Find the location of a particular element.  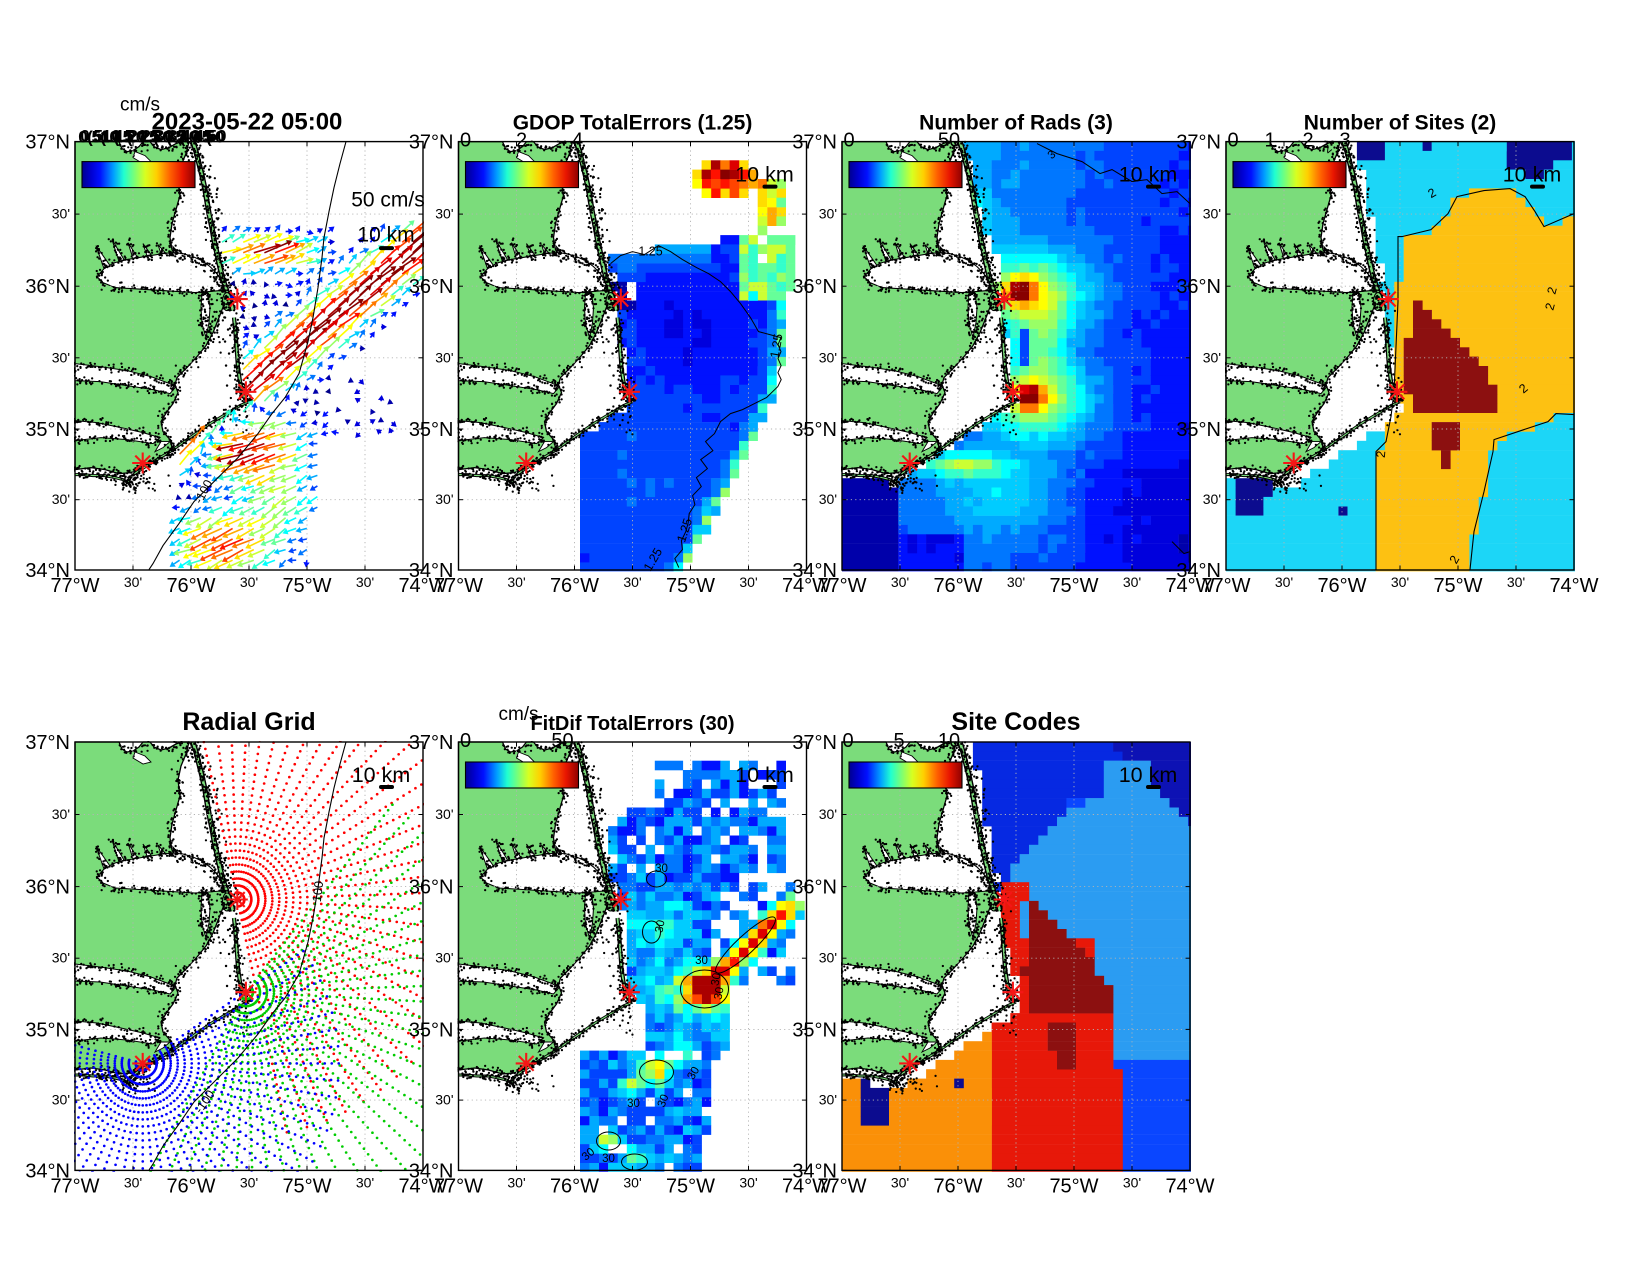

svg-text: 50 cm/s is located at coordinates (388, 200).